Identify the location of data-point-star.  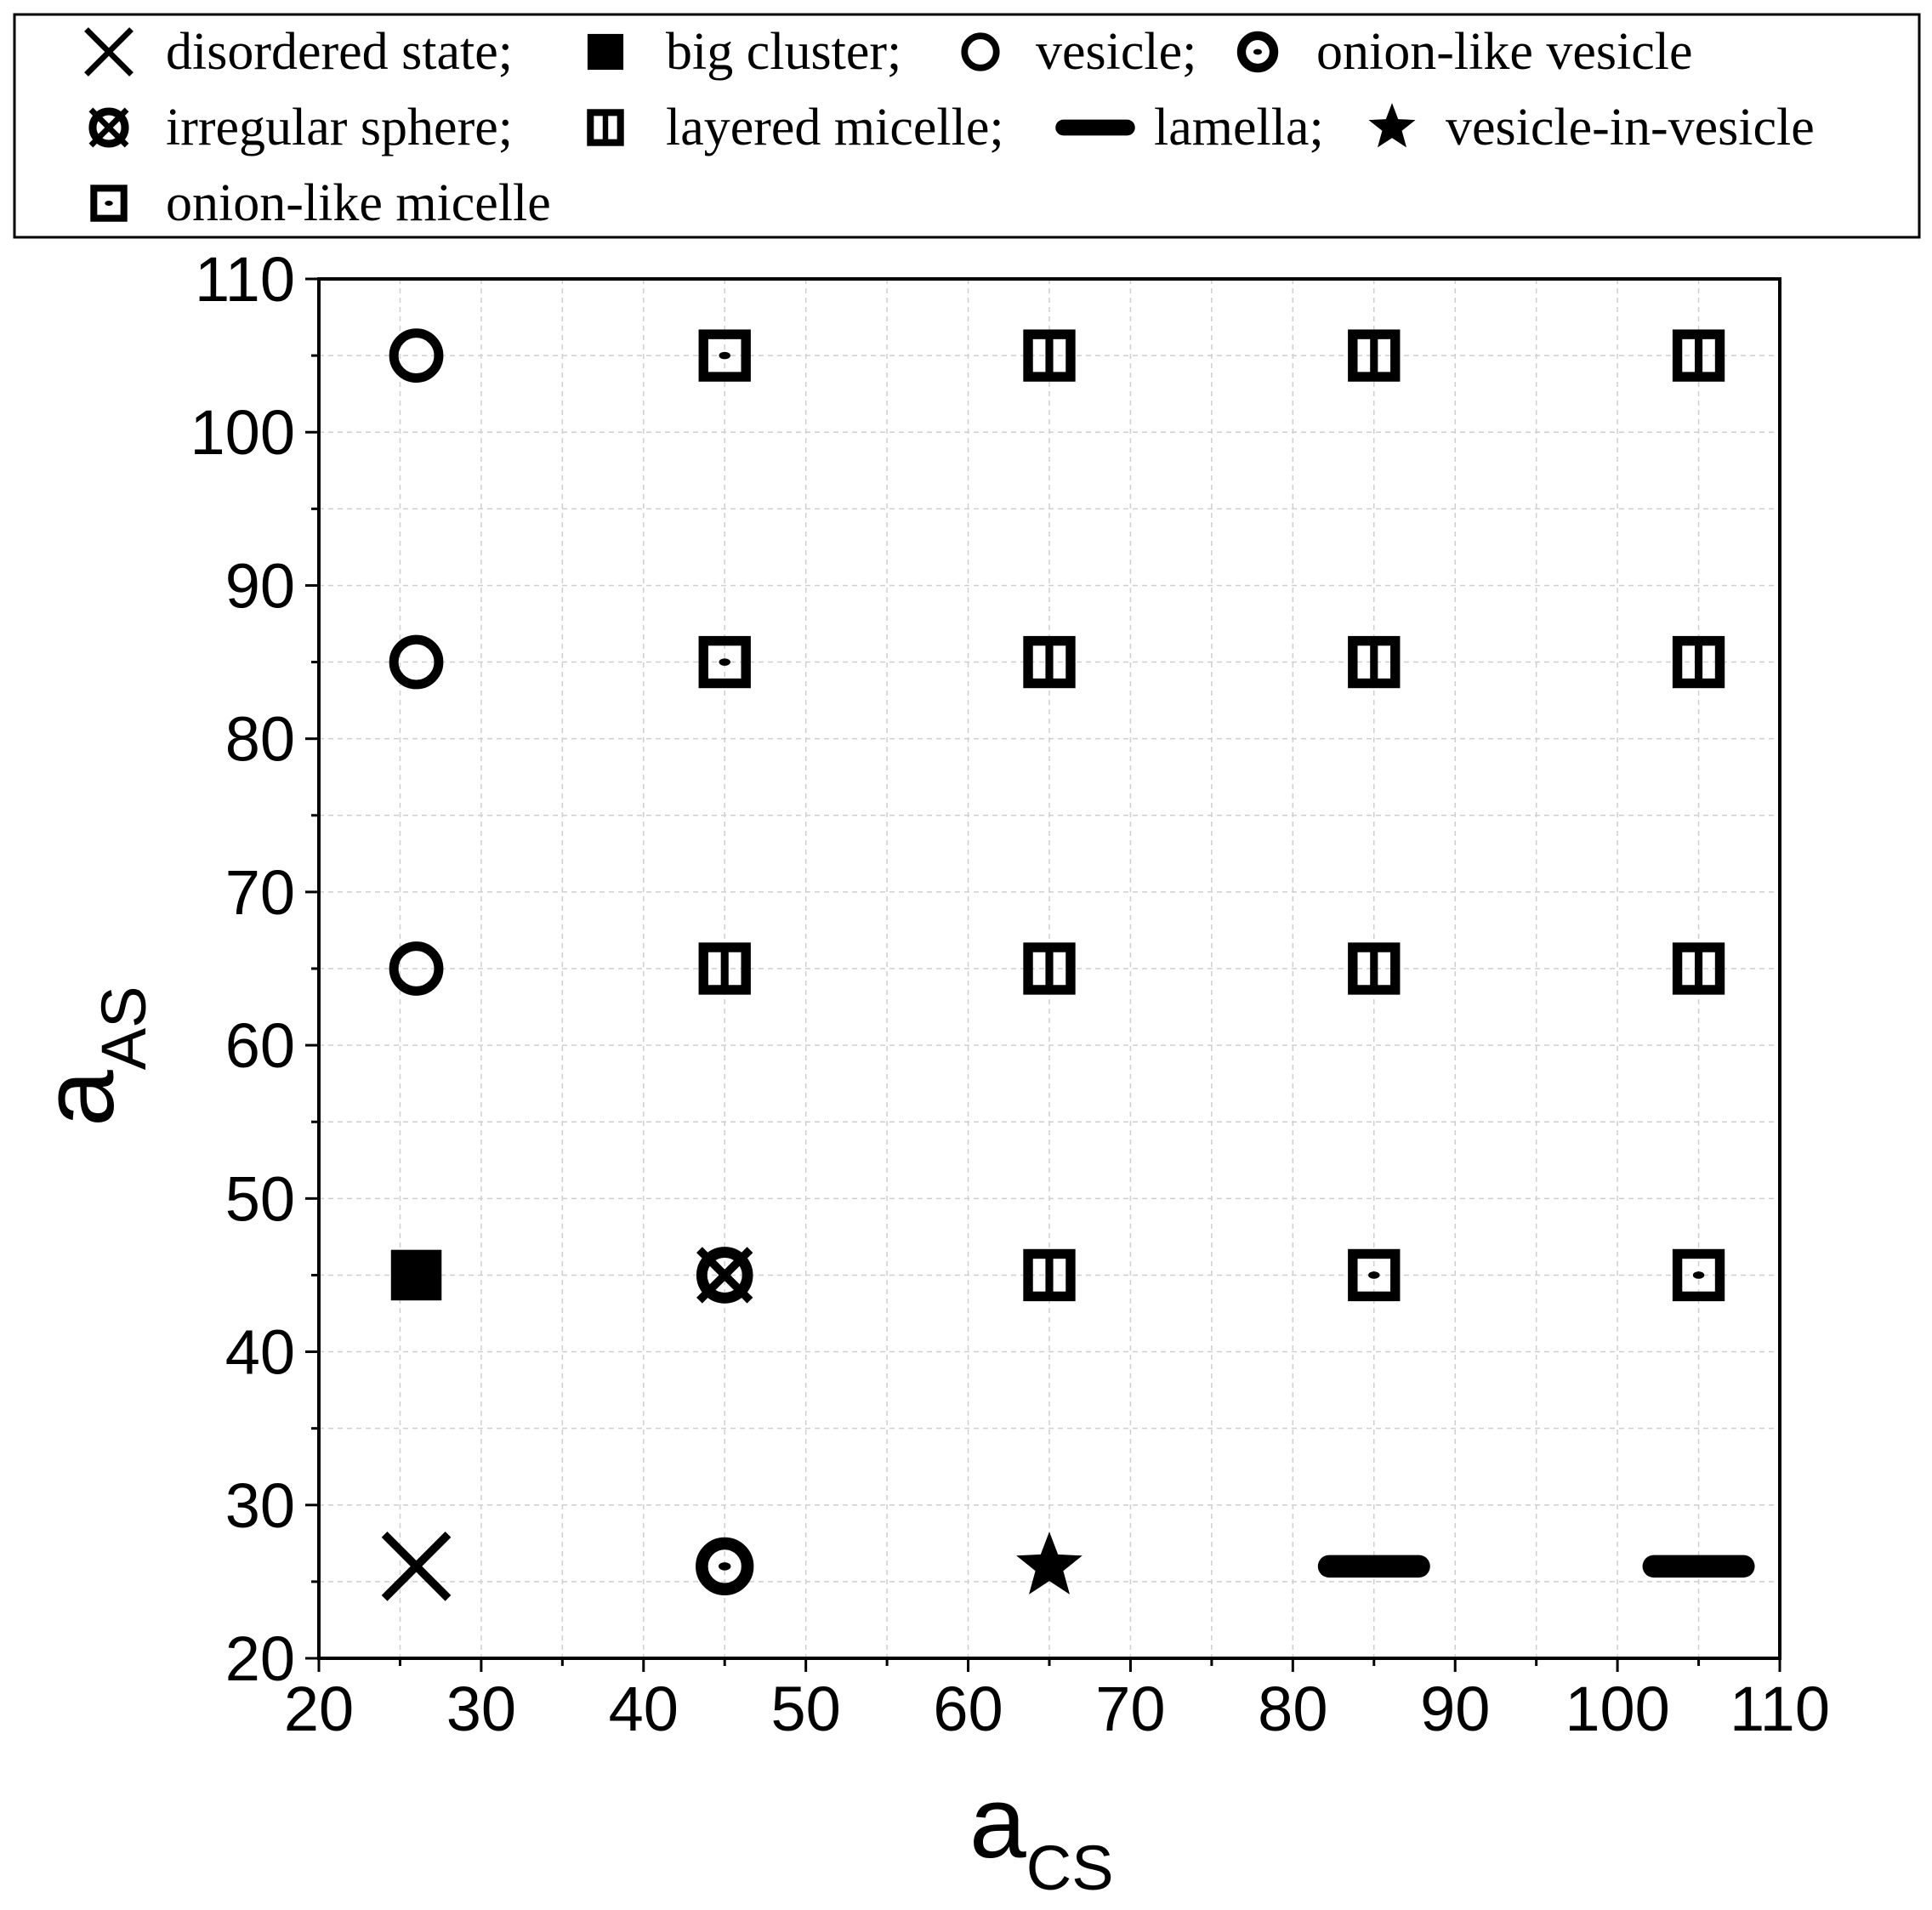
(1049, 1563).